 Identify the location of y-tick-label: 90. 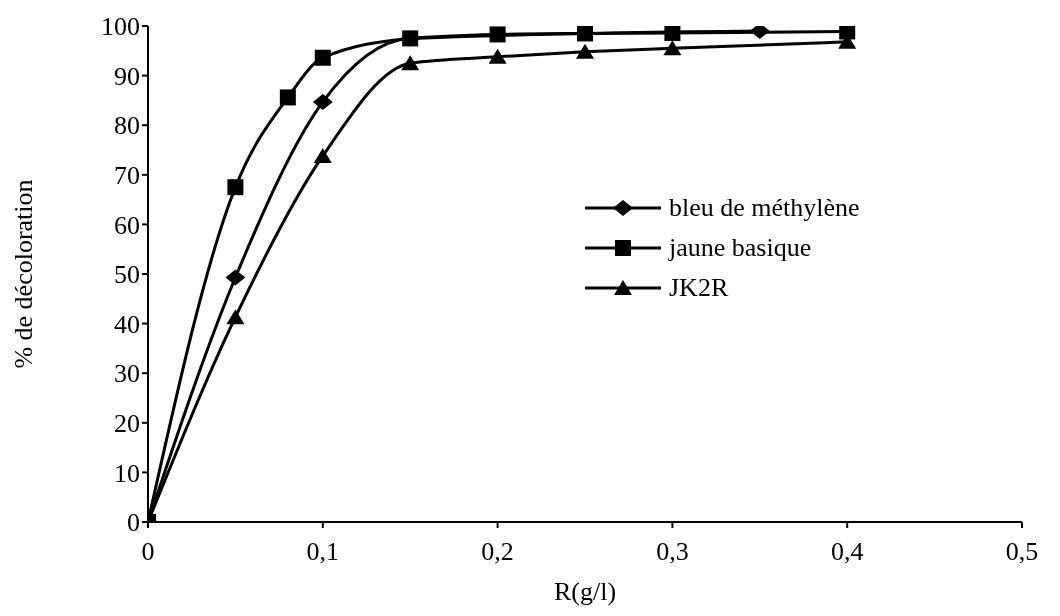
(127, 76).